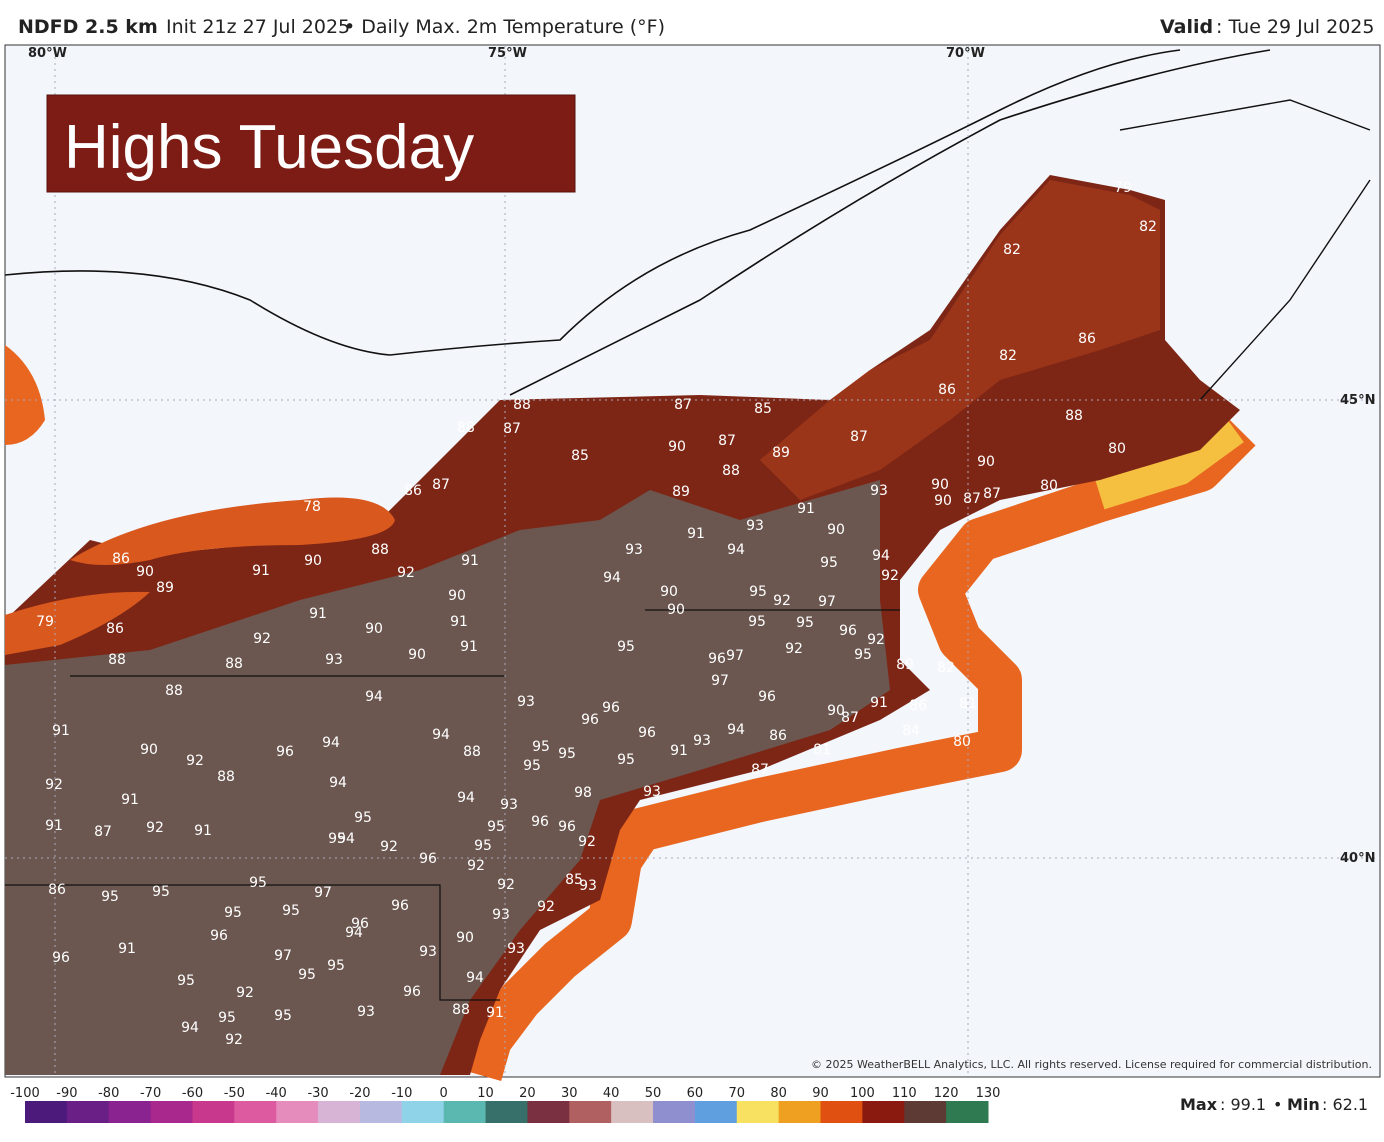 The height and width of the screenshot is (1142, 1384). Describe the element at coordinates (276, 1093) in the screenshot. I see `colorbar-tick-label: -40` at that location.